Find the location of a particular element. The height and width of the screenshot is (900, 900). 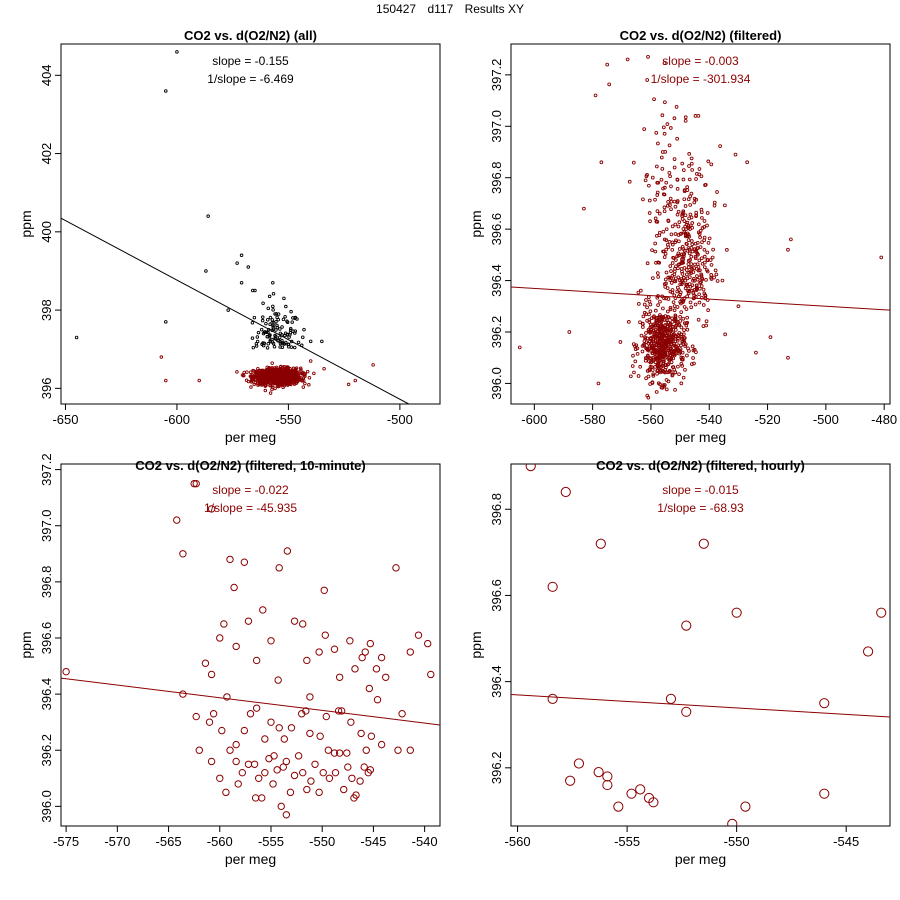

x-tick-label: -500 is located at coordinates (400, 419).